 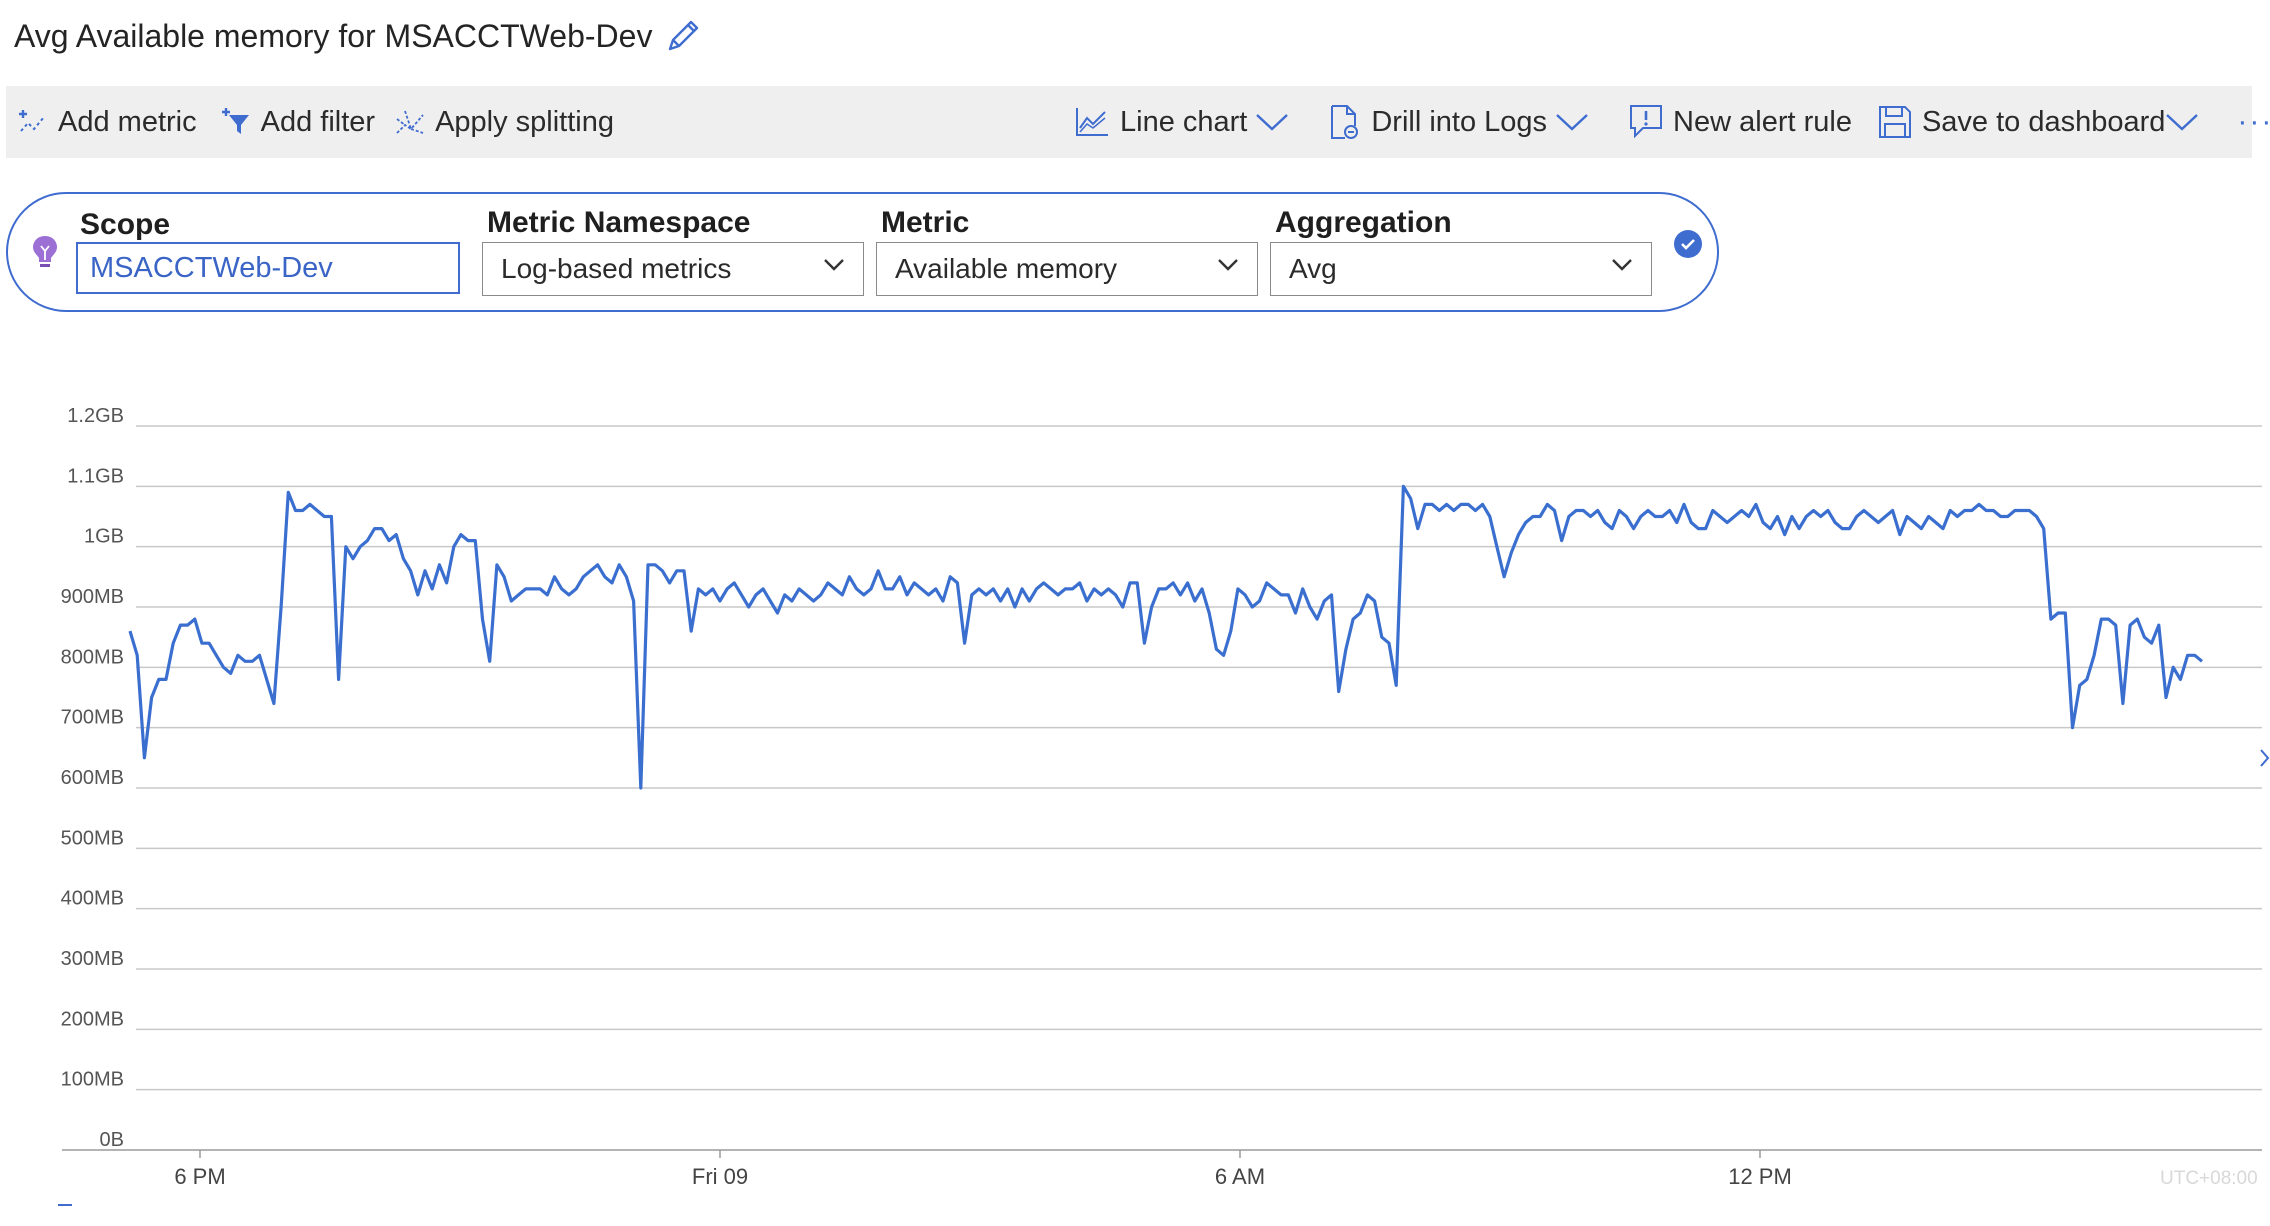 I want to click on add-filter-label: Add filter, so click(x=318, y=121).